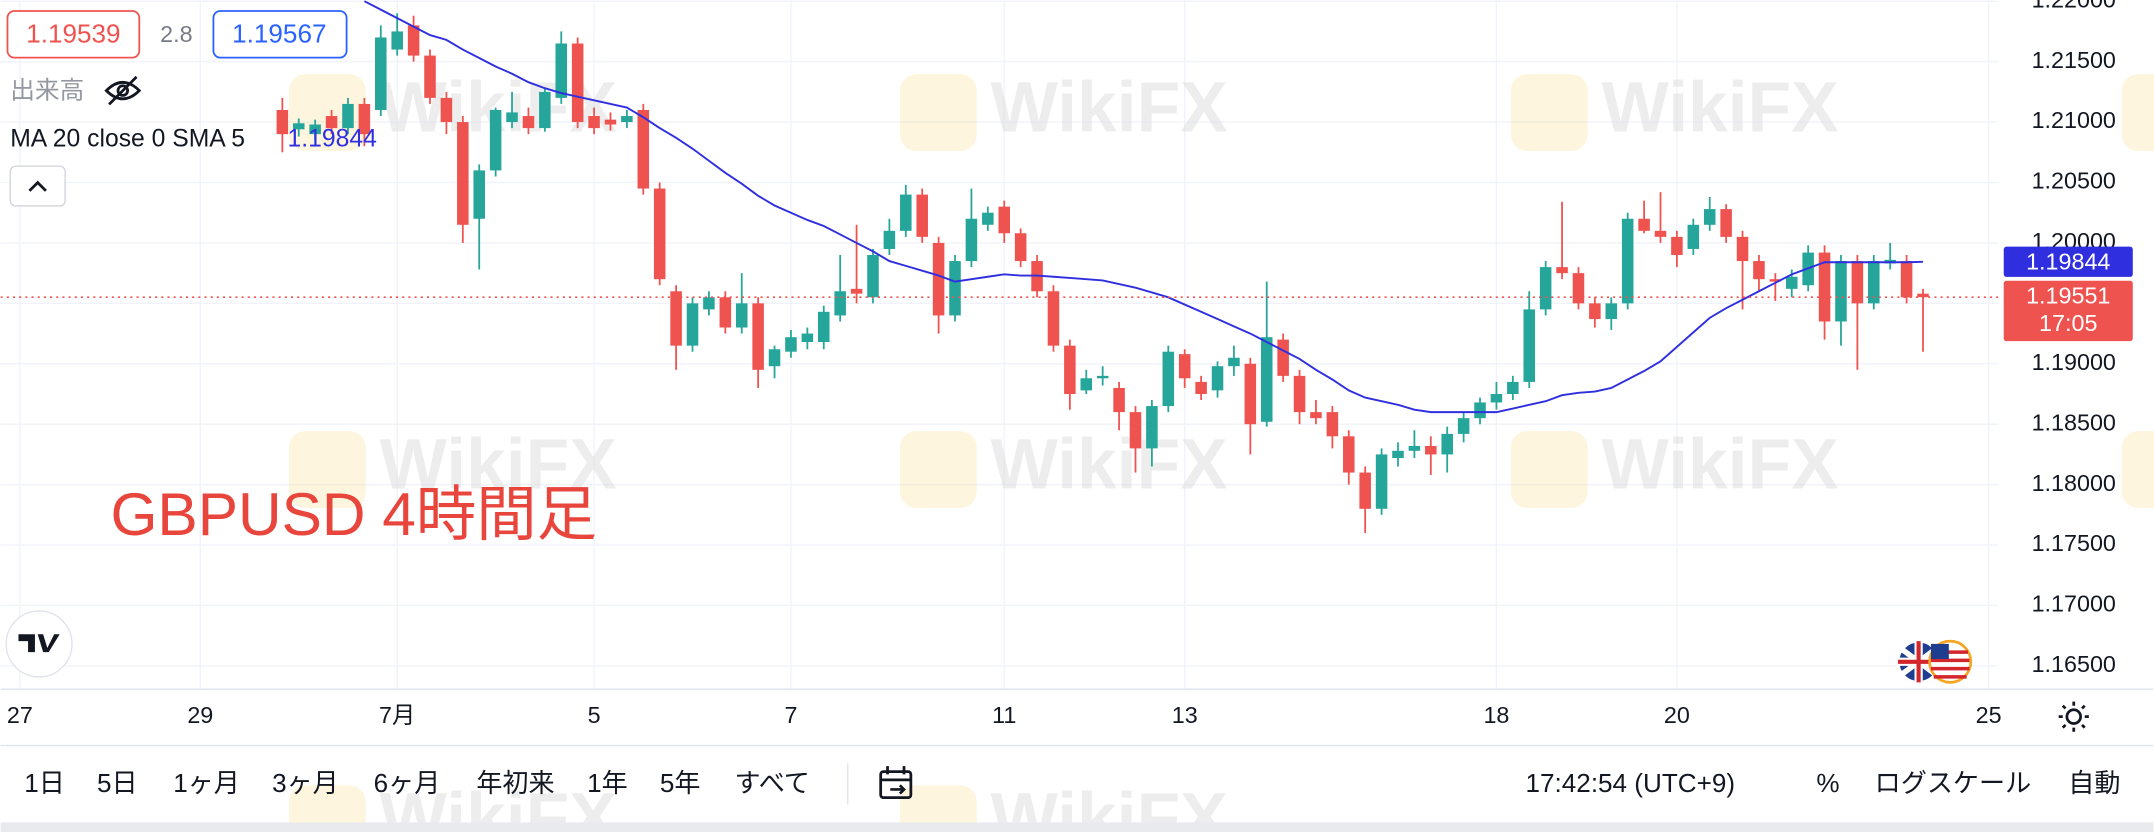 The image size is (2154, 832). What do you see at coordinates (680, 783) in the screenshot?
I see `range-button: 5年` at bounding box center [680, 783].